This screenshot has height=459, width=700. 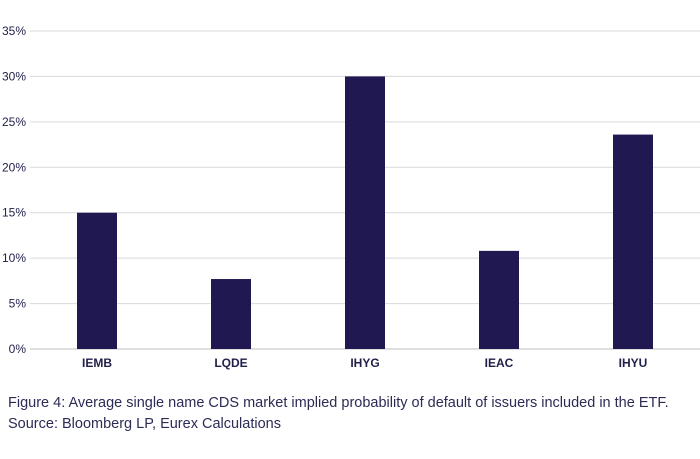 What do you see at coordinates (633, 241) in the screenshot?
I see `bar-ihyu` at bounding box center [633, 241].